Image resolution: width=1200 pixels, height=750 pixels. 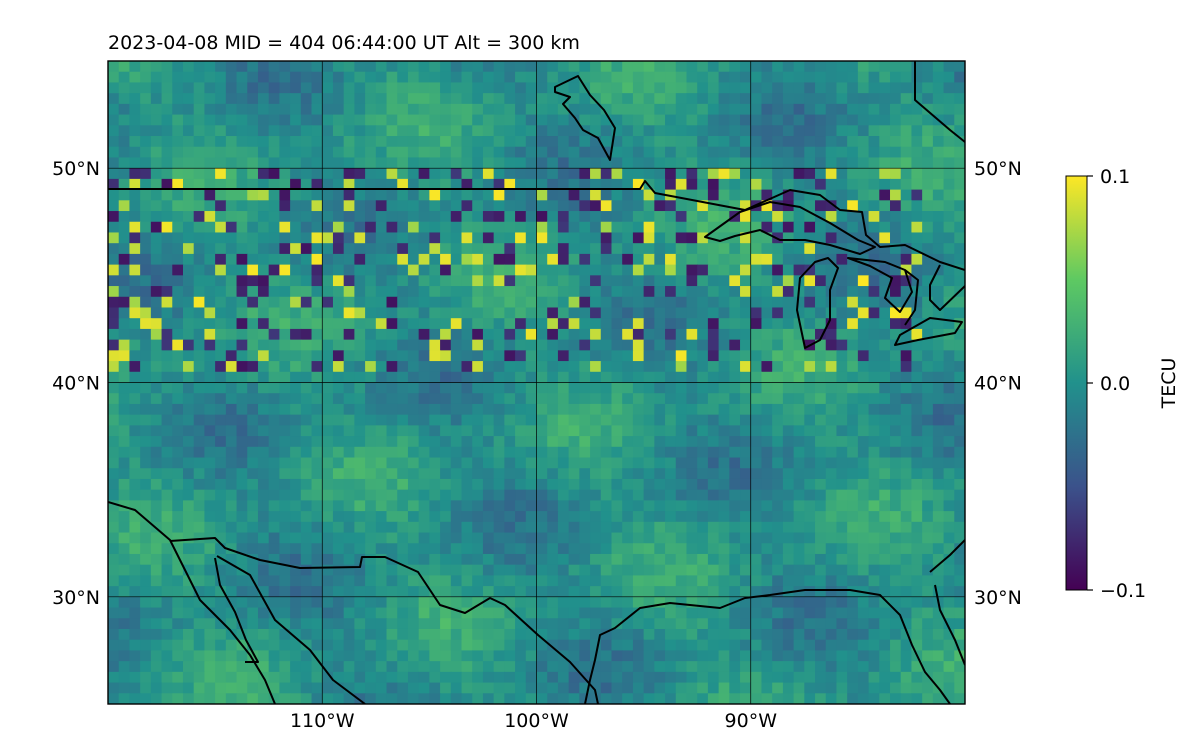 What do you see at coordinates (236, 610) in the screenshot?
I see `gulf-of-california` at bounding box center [236, 610].